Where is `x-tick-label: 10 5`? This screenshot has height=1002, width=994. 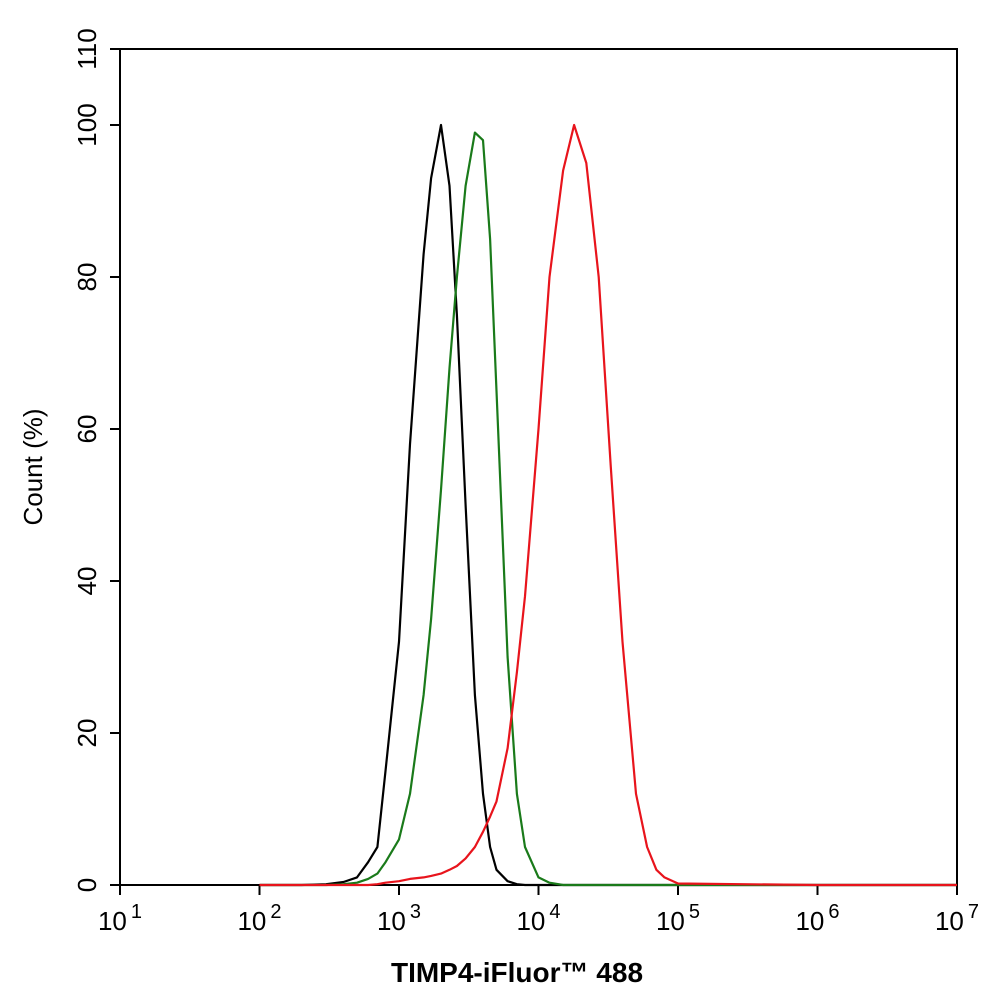
x-tick-label: 10 5 is located at coordinates (678, 918).